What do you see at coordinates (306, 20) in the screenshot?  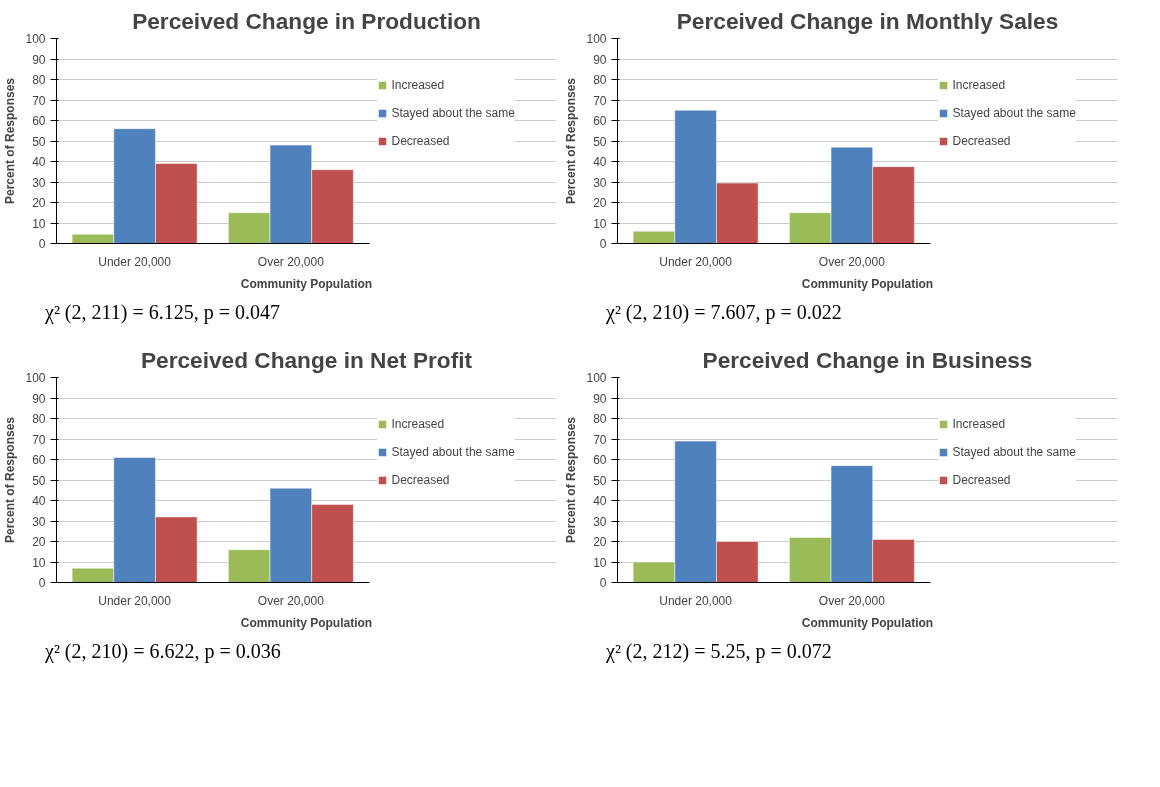 I see `chart-title: Perceived Change in Production` at bounding box center [306, 20].